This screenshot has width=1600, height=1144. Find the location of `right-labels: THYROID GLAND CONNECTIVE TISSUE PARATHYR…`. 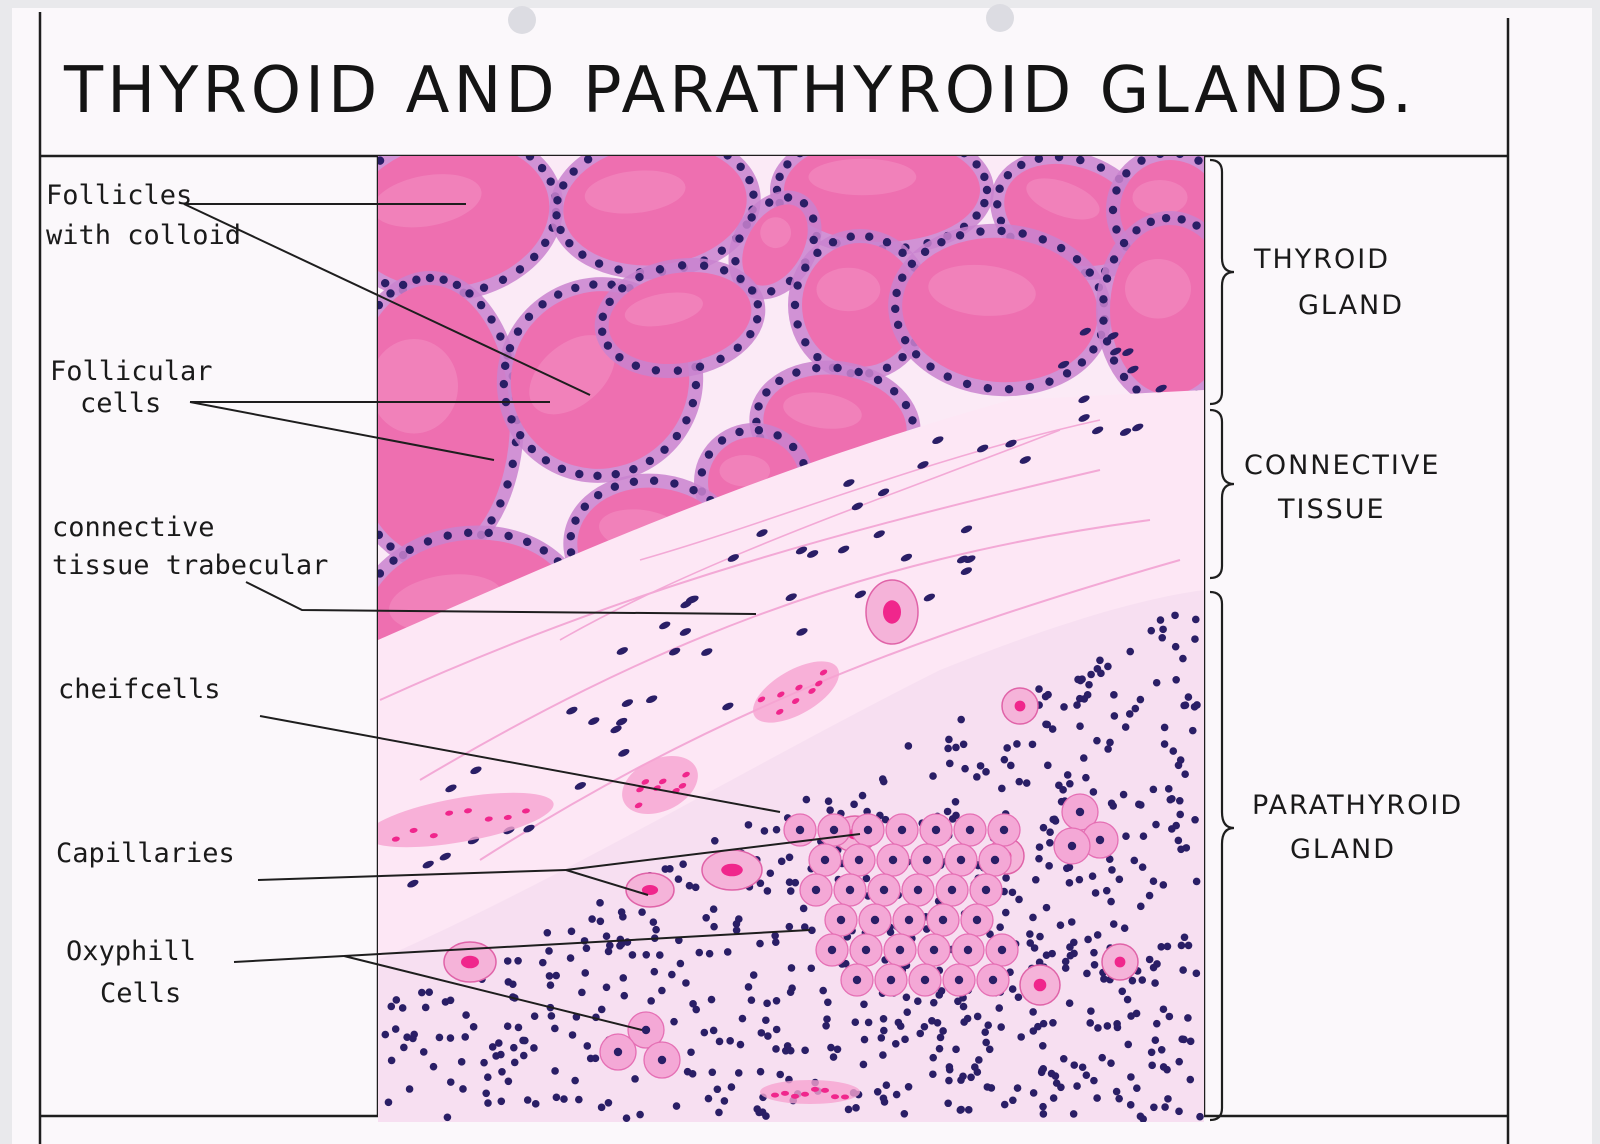

right-labels: THYROID GLAND CONNECTIVE TISSUE PARATHYR… is located at coordinates (1353, 554).